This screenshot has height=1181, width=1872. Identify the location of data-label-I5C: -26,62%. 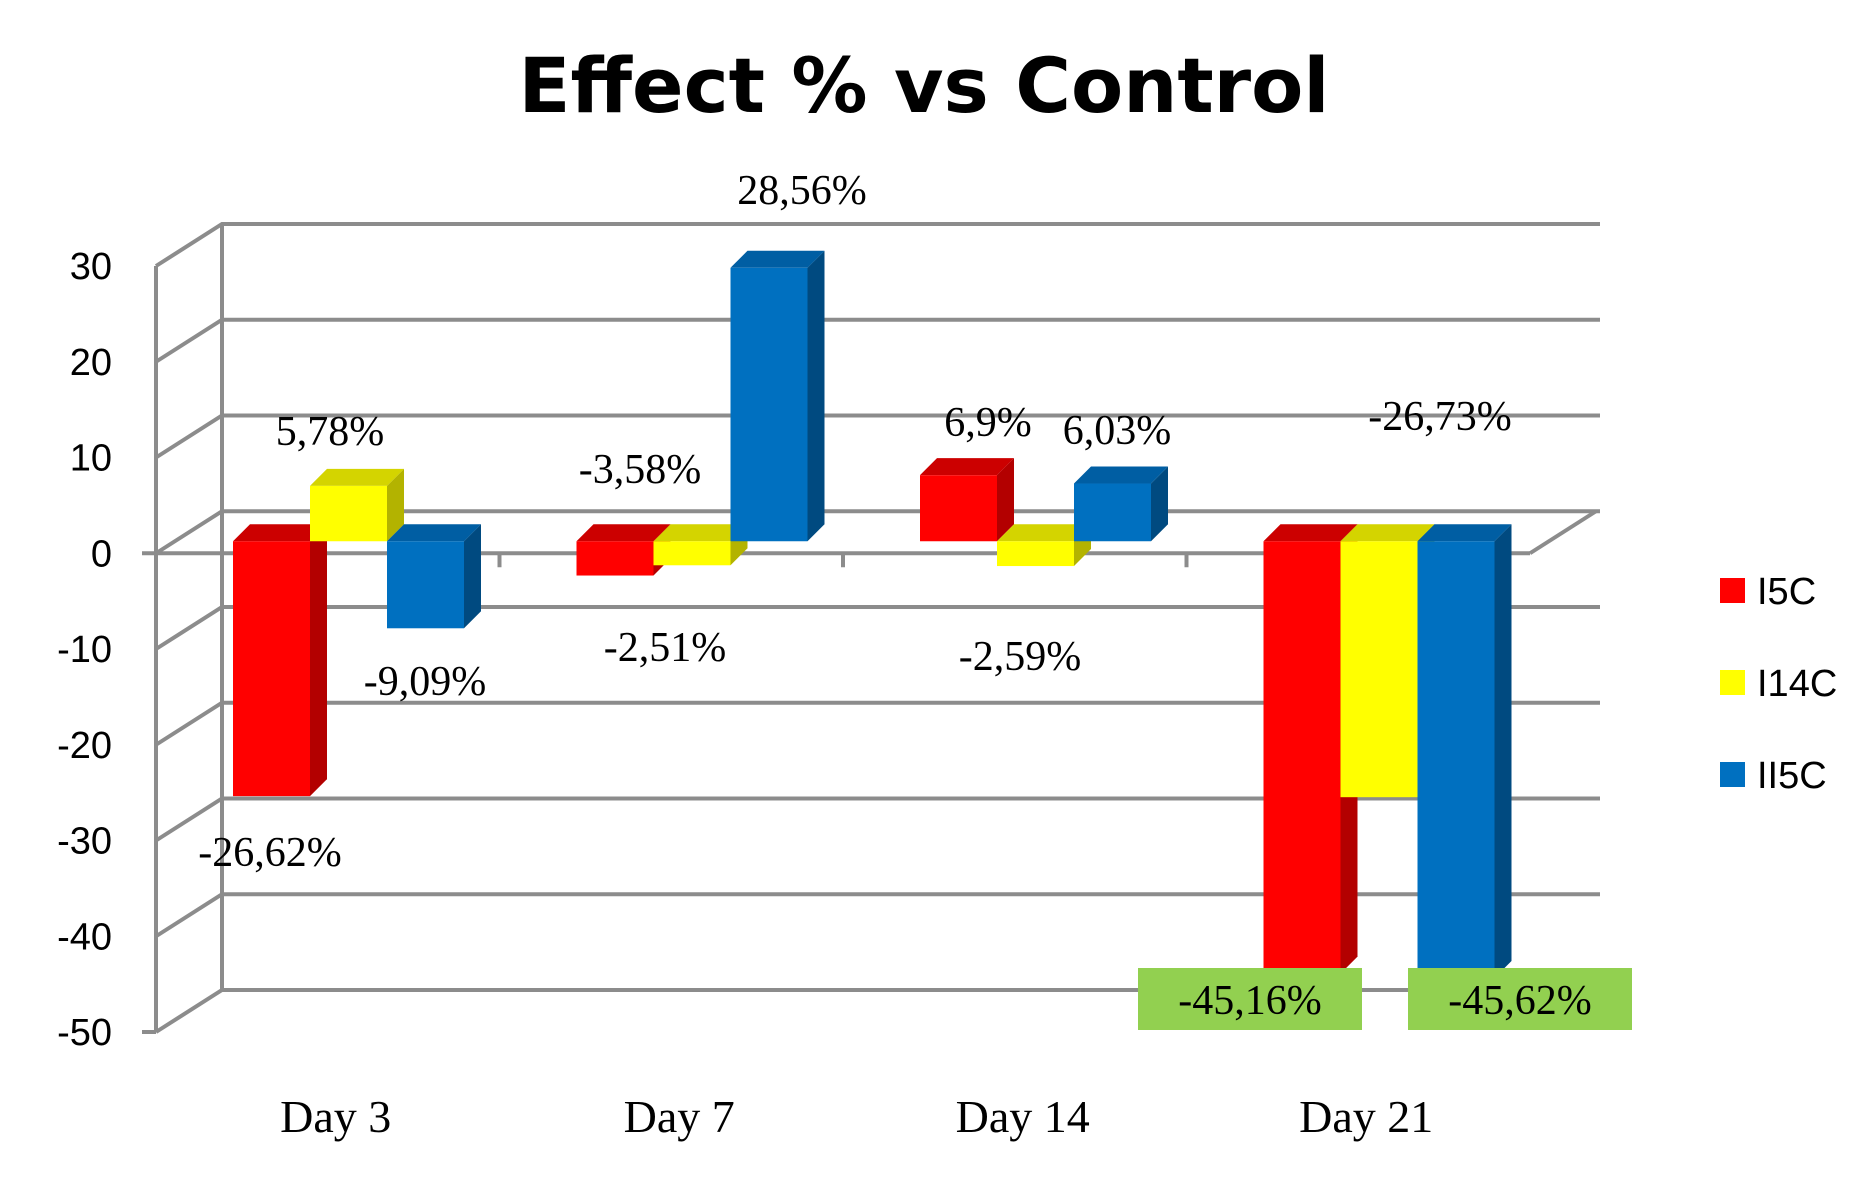
(269, 853).